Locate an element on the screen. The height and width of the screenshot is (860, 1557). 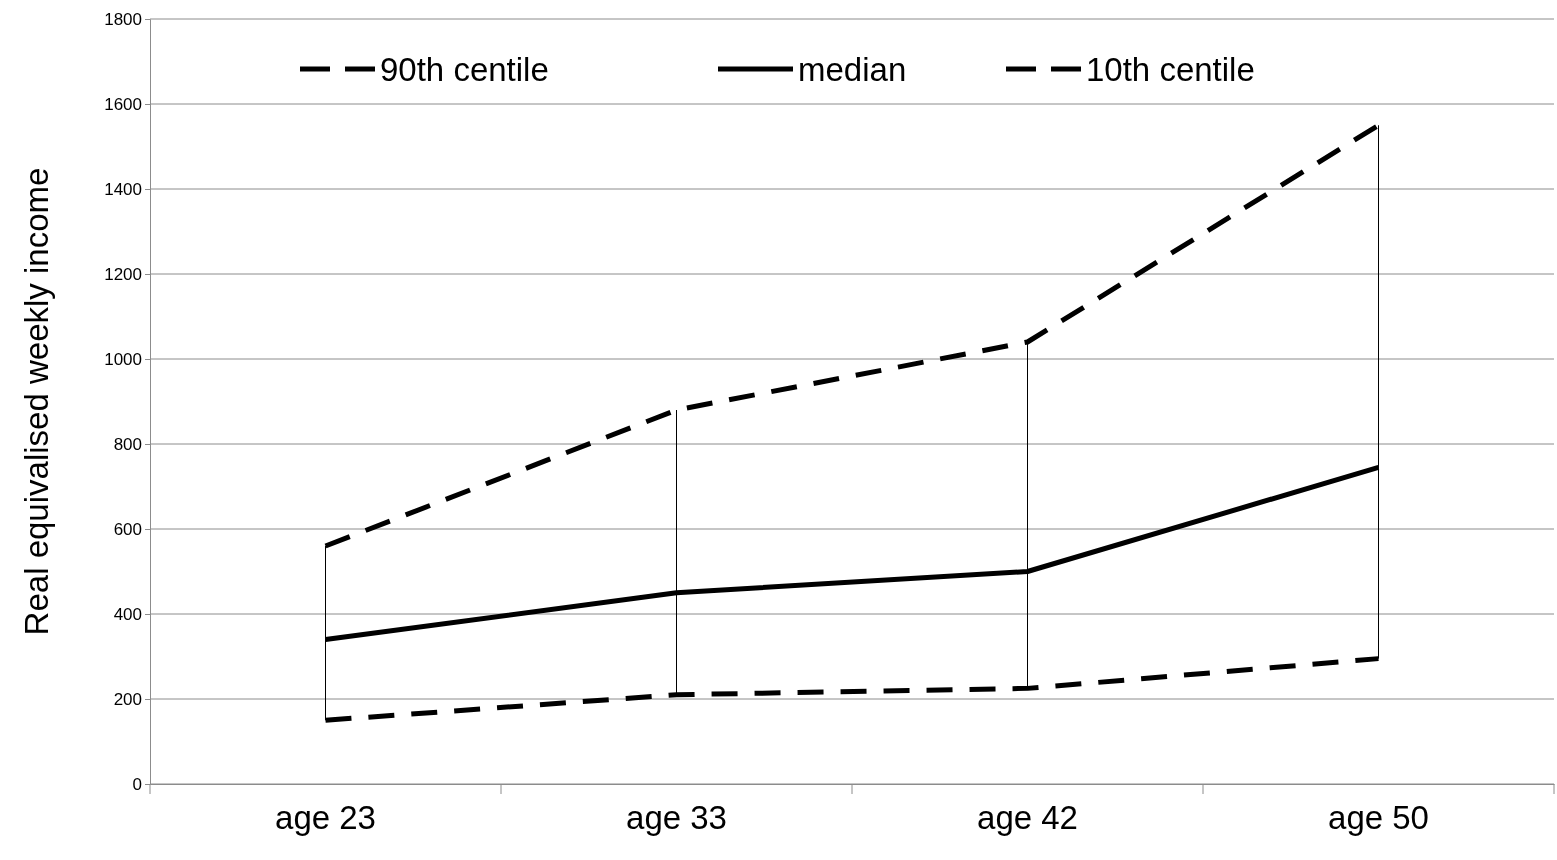
y-tick-label: 600 is located at coordinates (127, 529).